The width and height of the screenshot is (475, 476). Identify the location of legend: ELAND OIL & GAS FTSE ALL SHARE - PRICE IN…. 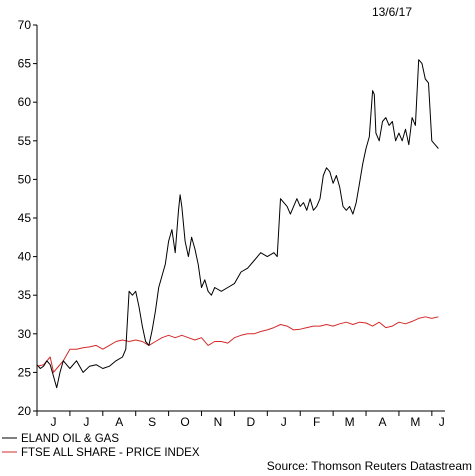
(101, 446).